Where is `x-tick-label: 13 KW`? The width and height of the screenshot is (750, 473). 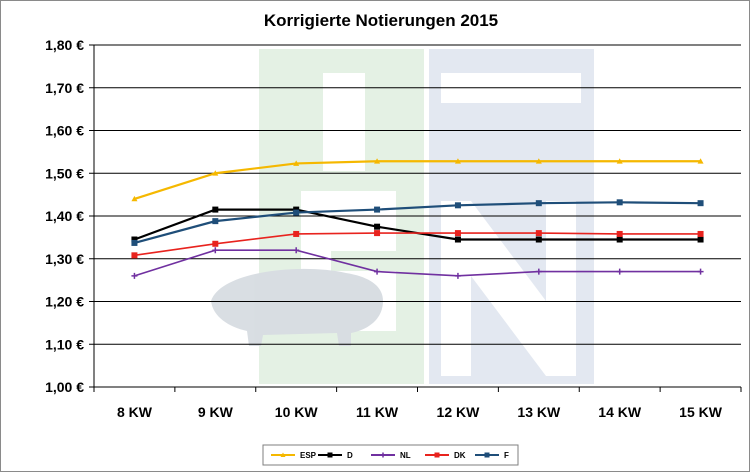 x-tick-label: 13 KW is located at coordinates (539, 412).